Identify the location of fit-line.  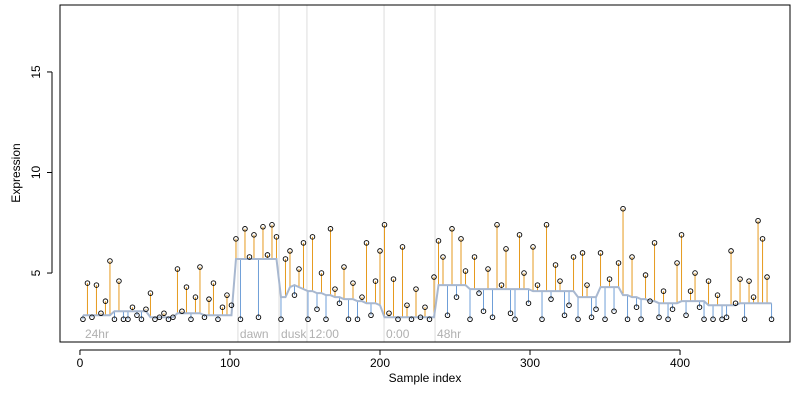
(427, 288).